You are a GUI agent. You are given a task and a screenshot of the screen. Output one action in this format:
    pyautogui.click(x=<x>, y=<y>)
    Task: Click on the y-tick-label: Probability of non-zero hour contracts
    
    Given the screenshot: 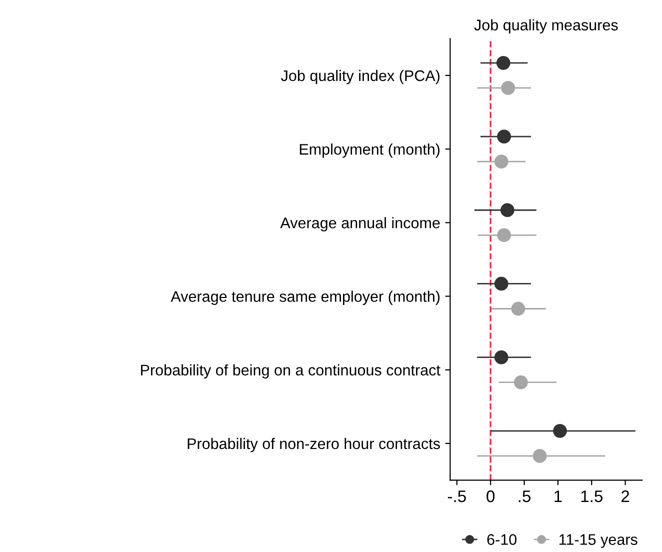 What is the action you would take?
    pyautogui.click(x=314, y=445)
    